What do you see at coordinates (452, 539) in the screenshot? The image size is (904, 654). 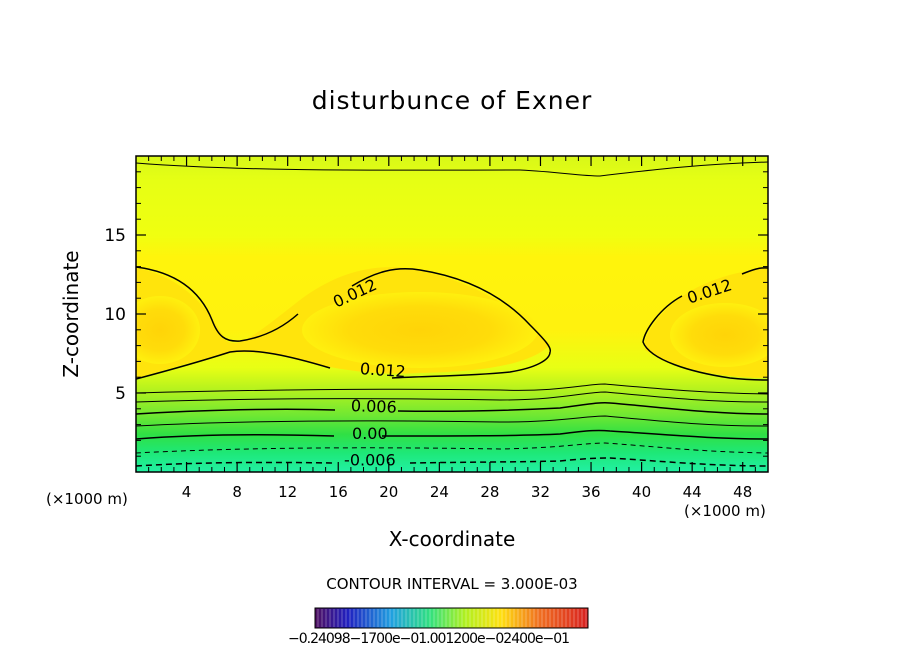 I see `x-axis-label: X-coordinate` at bounding box center [452, 539].